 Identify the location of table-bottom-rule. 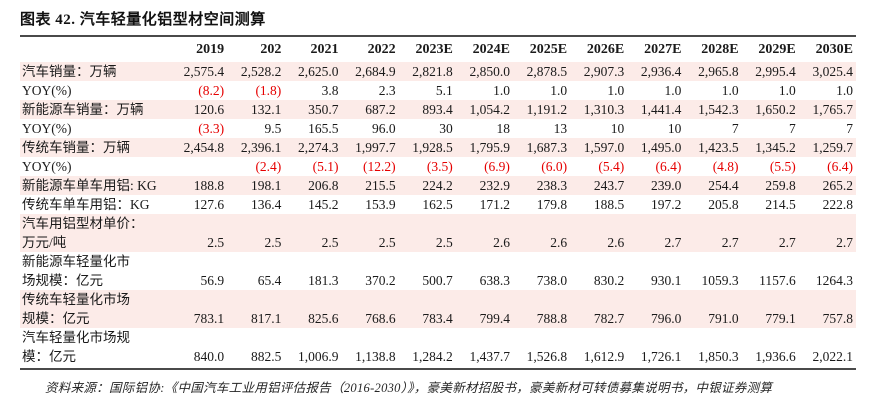
(438, 369).